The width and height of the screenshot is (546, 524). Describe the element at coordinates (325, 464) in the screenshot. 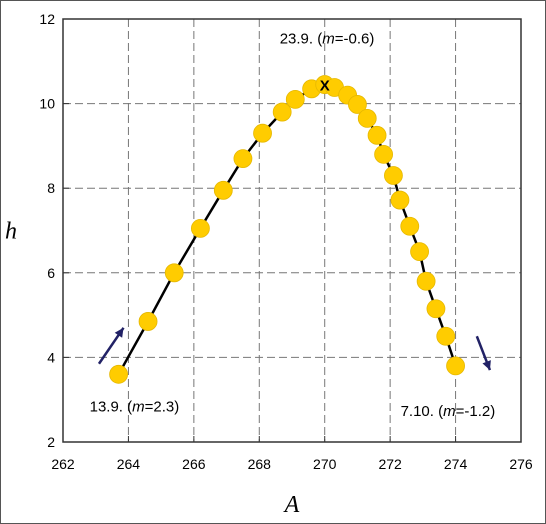

I see `x-tick-label: 270` at that location.